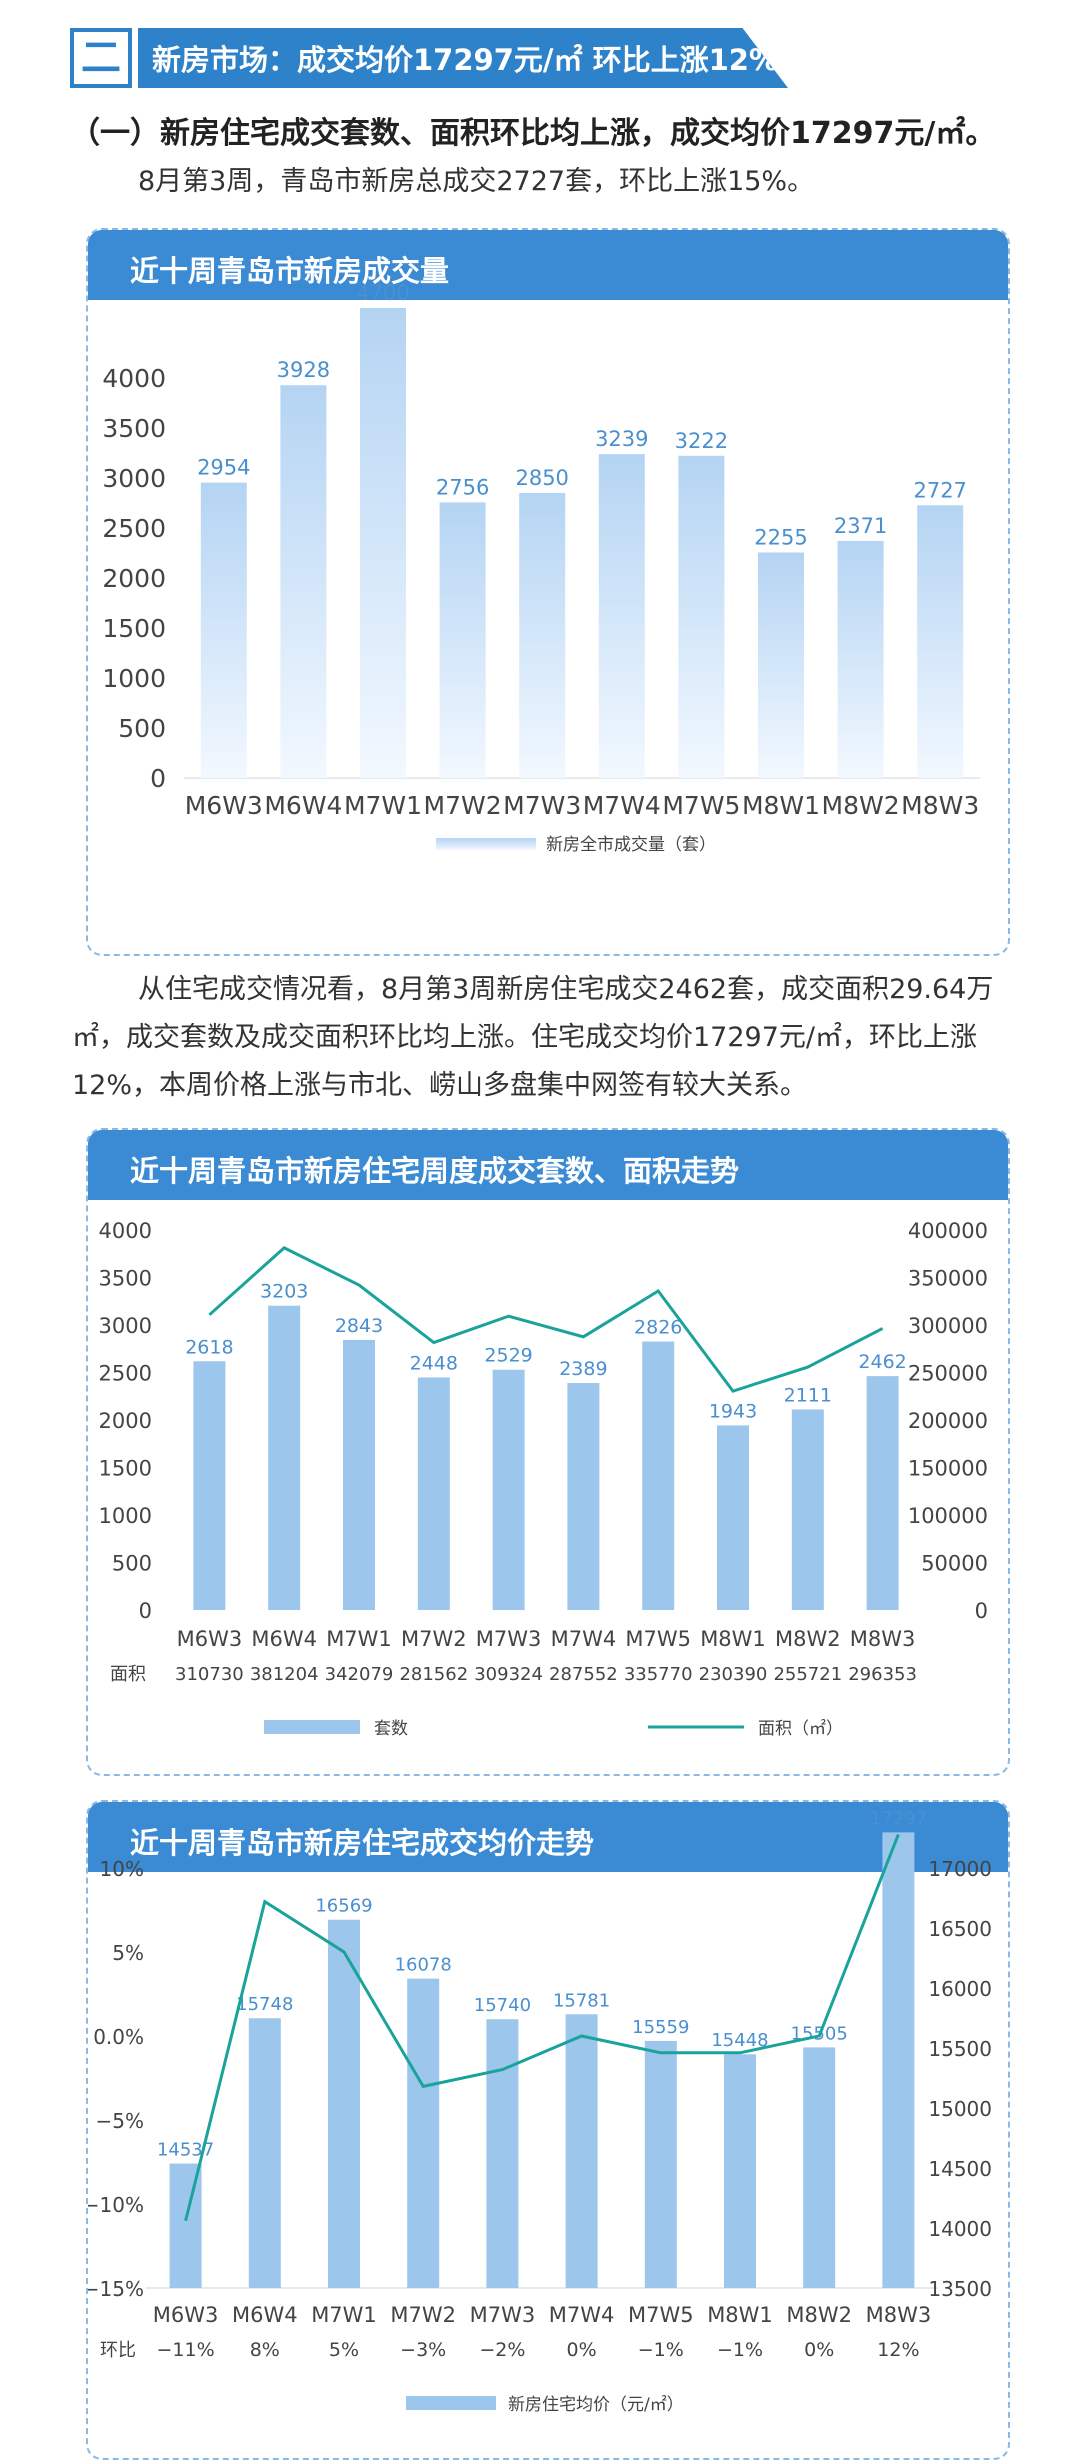 Image resolution: width=1080 pixels, height=2461 pixels. I want to click on data-label: 2448, so click(434, 1363).